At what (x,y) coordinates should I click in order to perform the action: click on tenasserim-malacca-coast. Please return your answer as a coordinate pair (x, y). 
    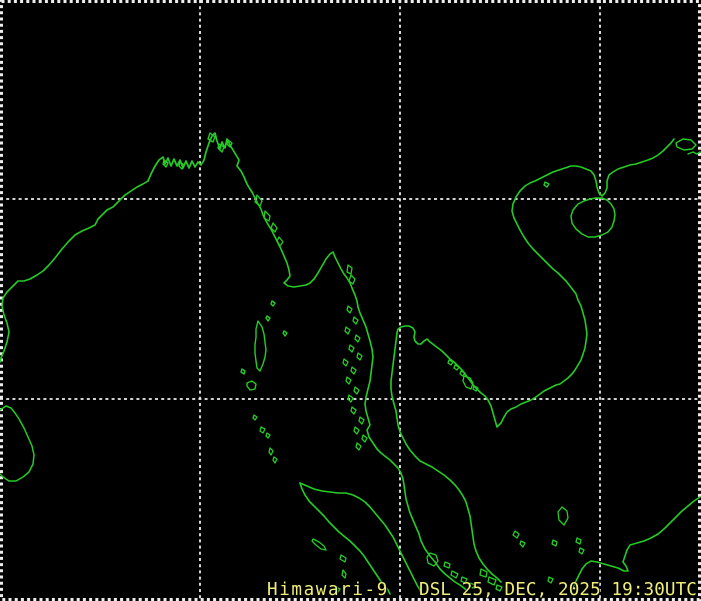
    Looking at the image, I should click on (412, 449).